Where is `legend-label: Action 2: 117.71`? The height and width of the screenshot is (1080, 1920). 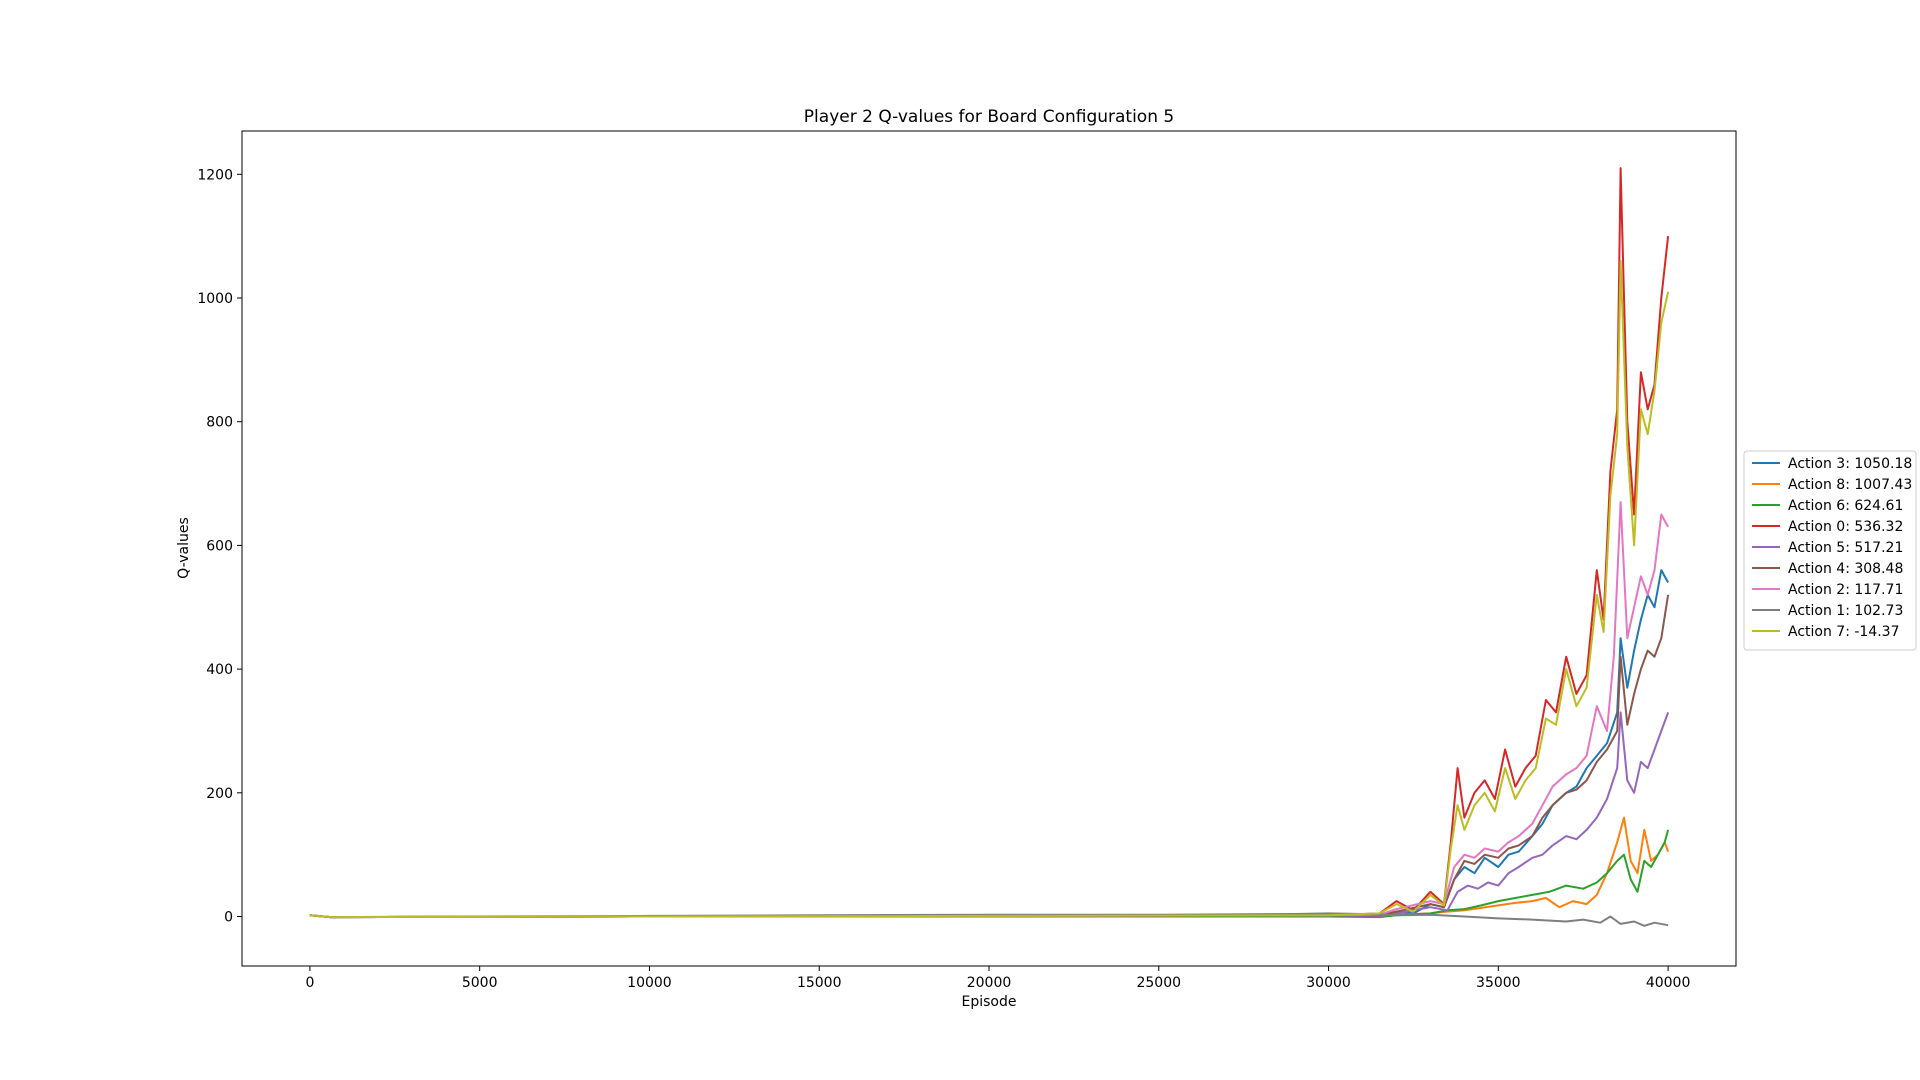
legend-label: Action 2: 117.71 is located at coordinates (1845, 590).